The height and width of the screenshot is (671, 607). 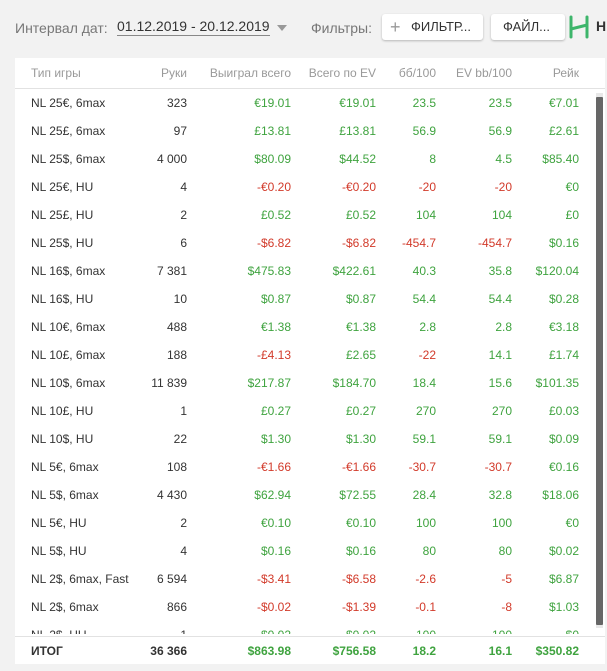 What do you see at coordinates (169, 383) in the screenshot?
I see `cell-hands: 11 839` at bounding box center [169, 383].